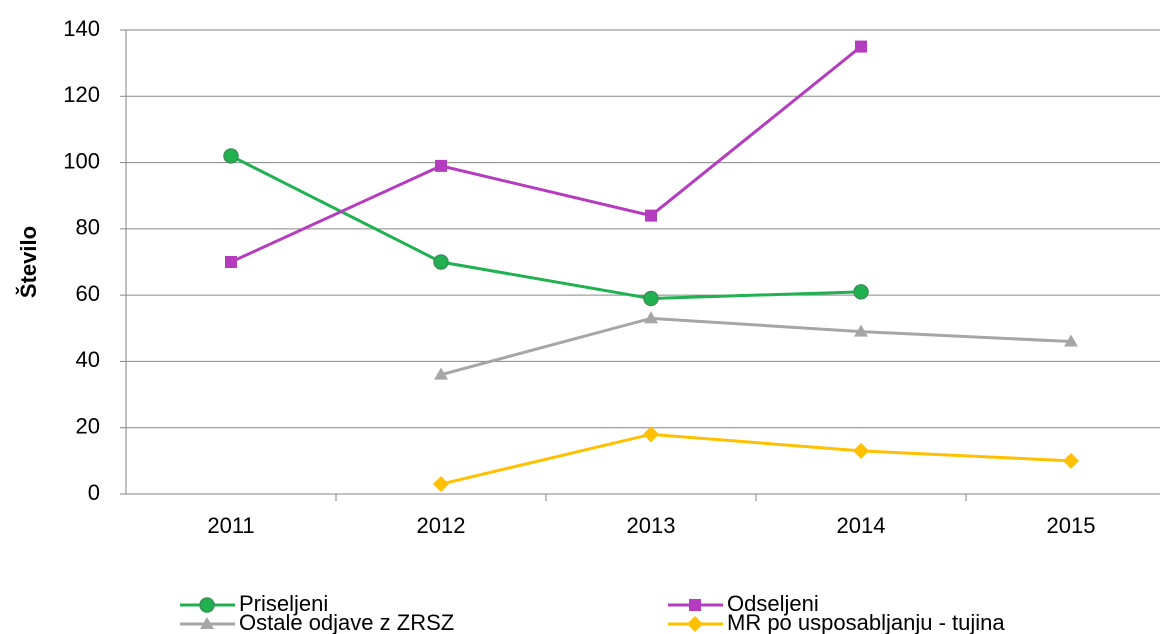 Image resolution: width=1163 pixels, height=634 pixels. Describe the element at coordinates (28, 262) in the screenshot. I see `y-axis-label: Število` at that location.